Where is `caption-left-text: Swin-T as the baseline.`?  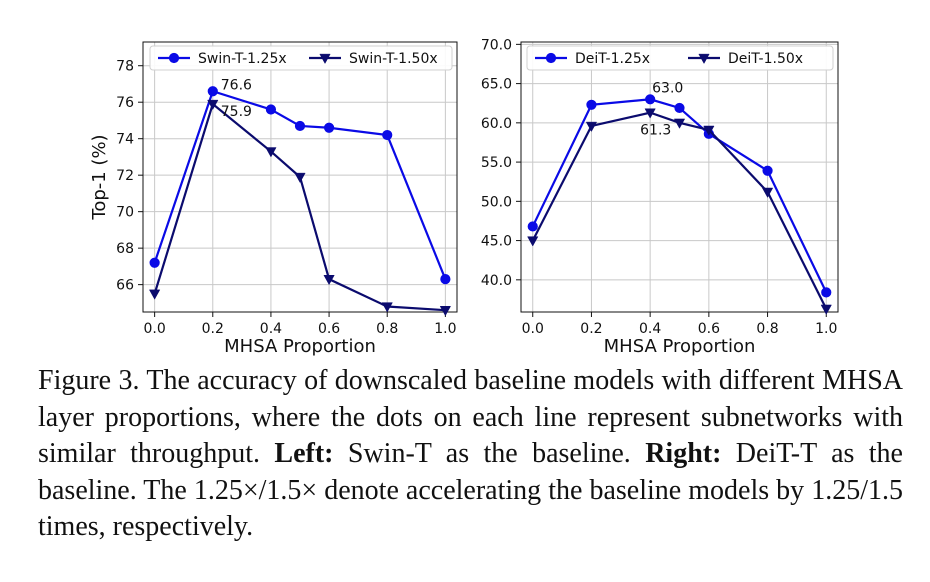 caption-left-text: Swin-T as the baseline. is located at coordinates (489, 453).